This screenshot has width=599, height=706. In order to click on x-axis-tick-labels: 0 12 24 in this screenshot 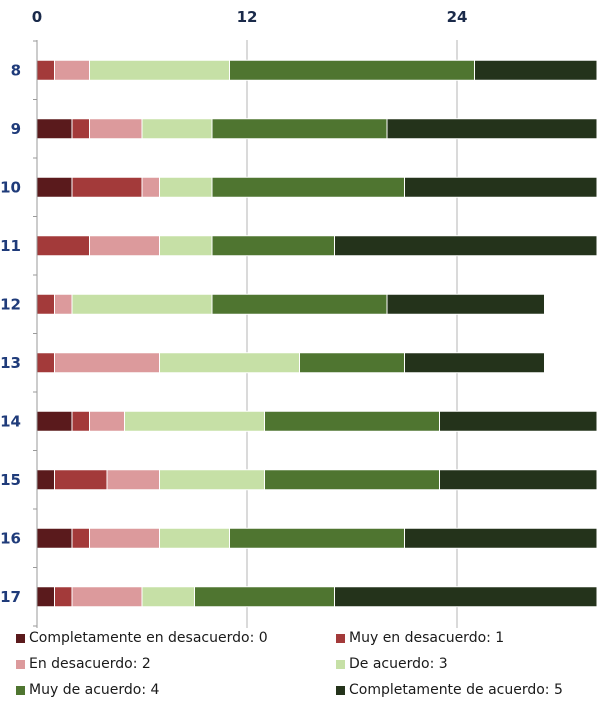, I will do `click(250, 17)`.